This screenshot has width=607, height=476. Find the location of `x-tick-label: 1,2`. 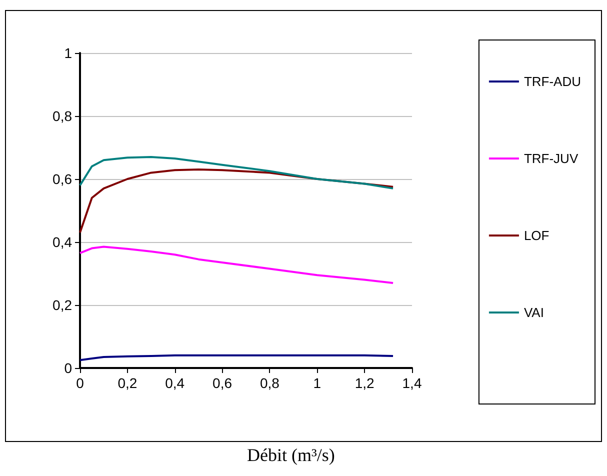

x-tick-label: 1,2 is located at coordinates (364, 383).